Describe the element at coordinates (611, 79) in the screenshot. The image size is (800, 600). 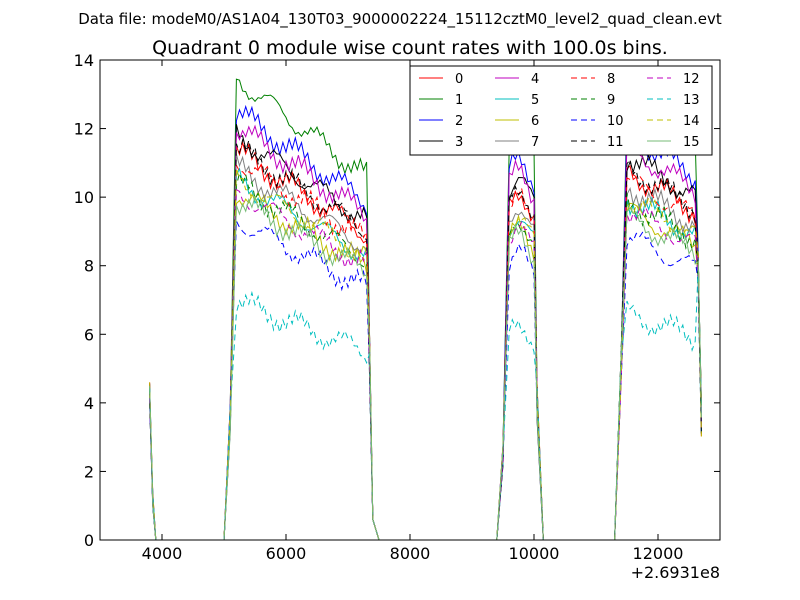
I see `legend-label-8: 8` at that location.